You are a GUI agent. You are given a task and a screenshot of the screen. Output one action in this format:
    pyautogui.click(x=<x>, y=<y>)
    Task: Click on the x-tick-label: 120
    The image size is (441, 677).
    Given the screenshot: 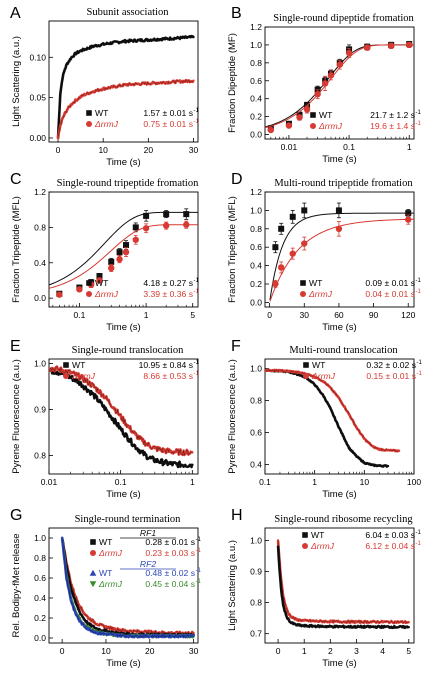 What is the action you would take?
    pyautogui.click(x=408, y=315)
    